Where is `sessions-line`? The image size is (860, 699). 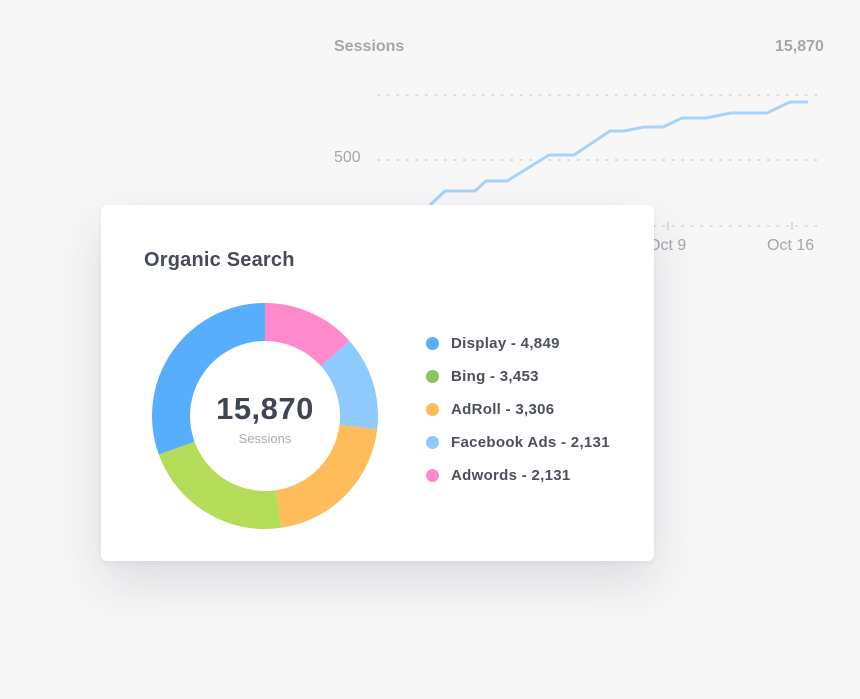 sessions-line is located at coordinates (618, 153).